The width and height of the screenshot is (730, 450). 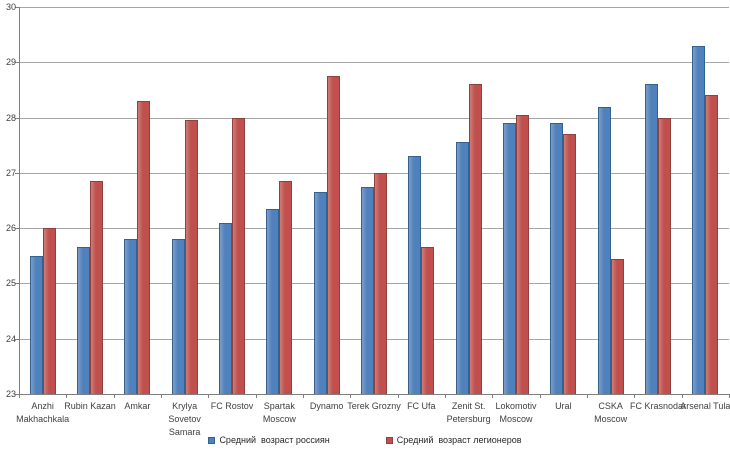 I want to click on x-axis-line, so click(x=374, y=394).